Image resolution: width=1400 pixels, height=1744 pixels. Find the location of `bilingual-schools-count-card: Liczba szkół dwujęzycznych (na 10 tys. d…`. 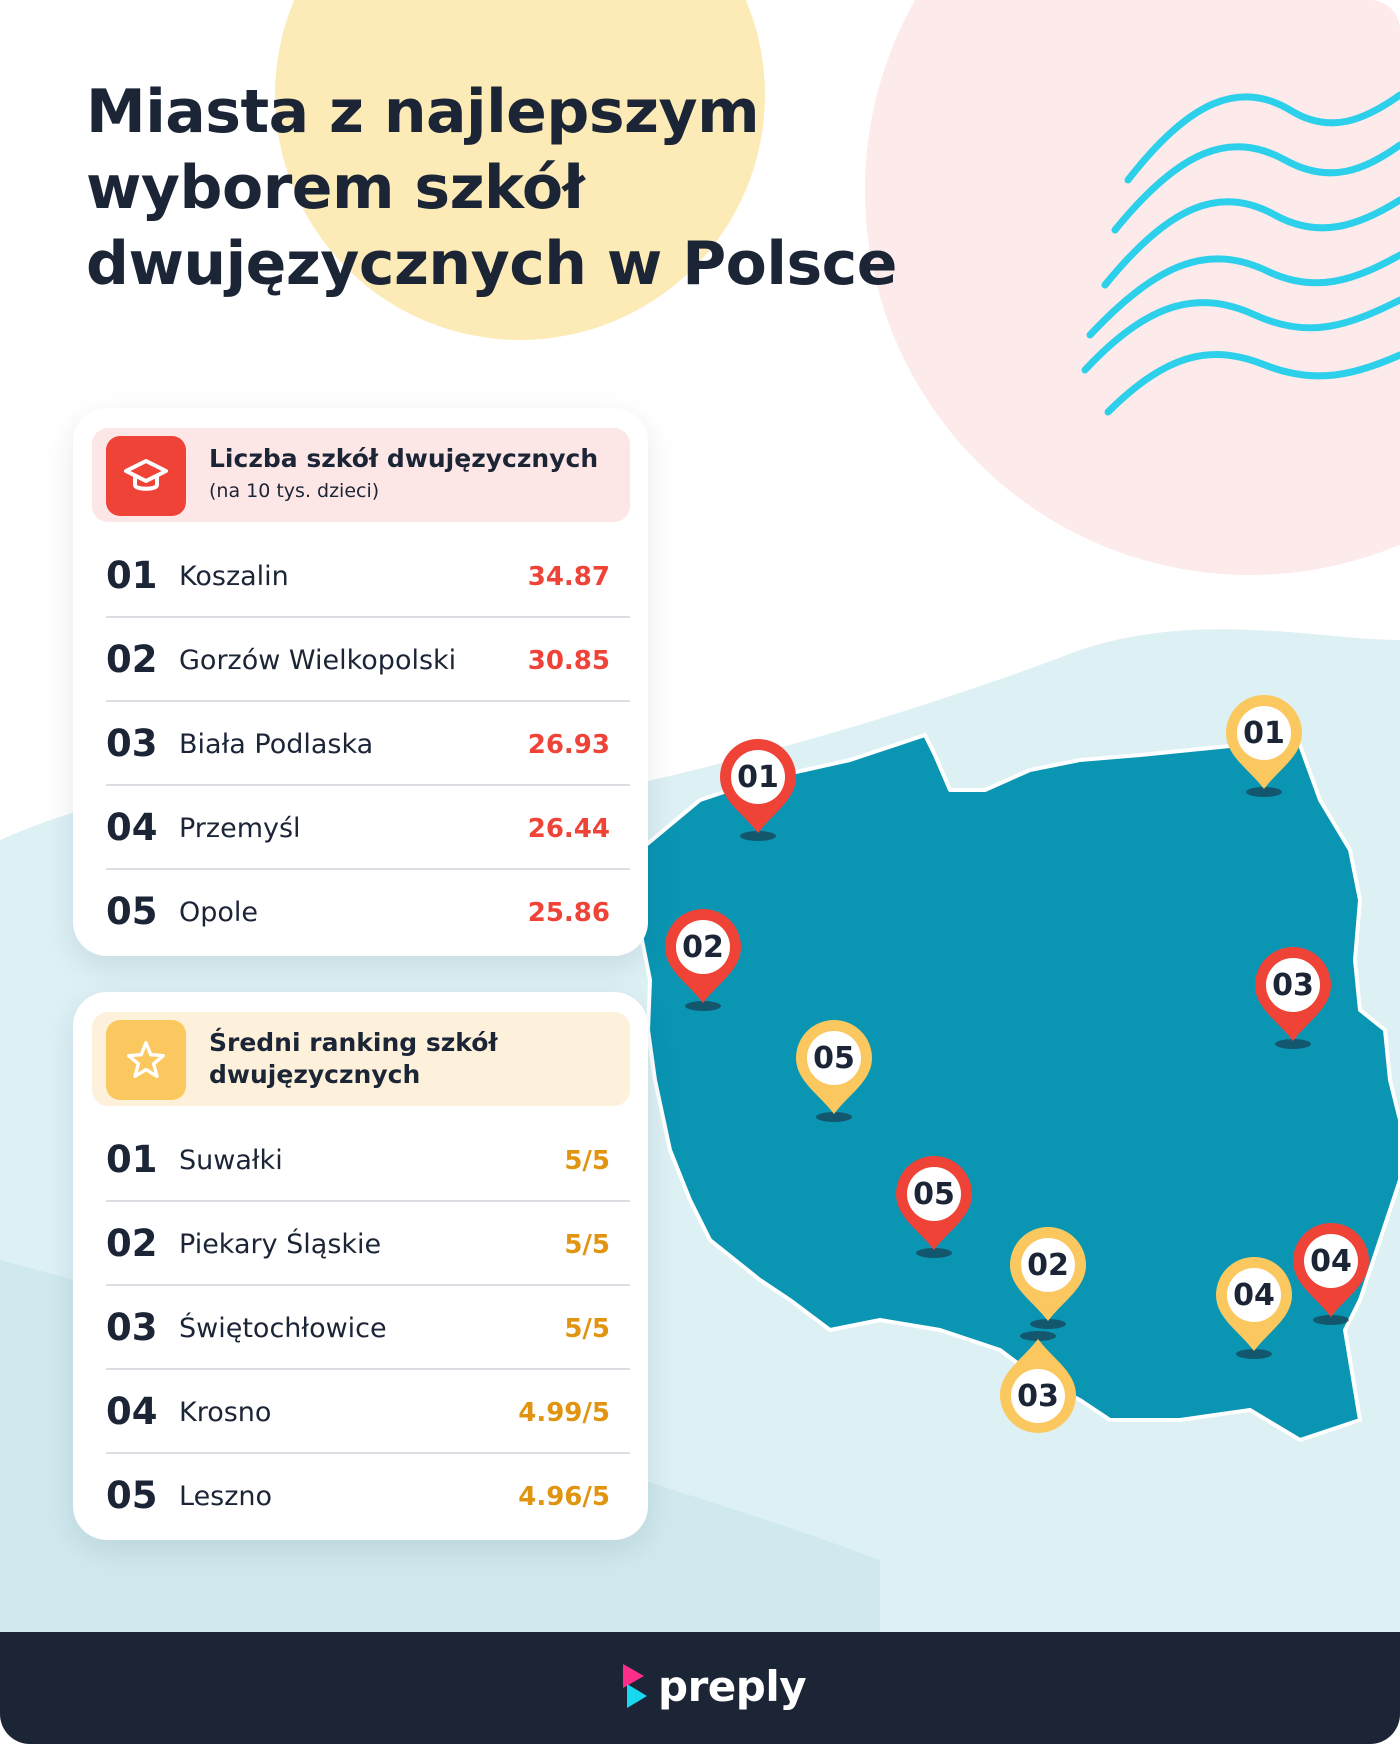

bilingual-schools-count-card: Liczba szkół dwujęzycznych (na 10 tys. d… is located at coordinates (360, 682).